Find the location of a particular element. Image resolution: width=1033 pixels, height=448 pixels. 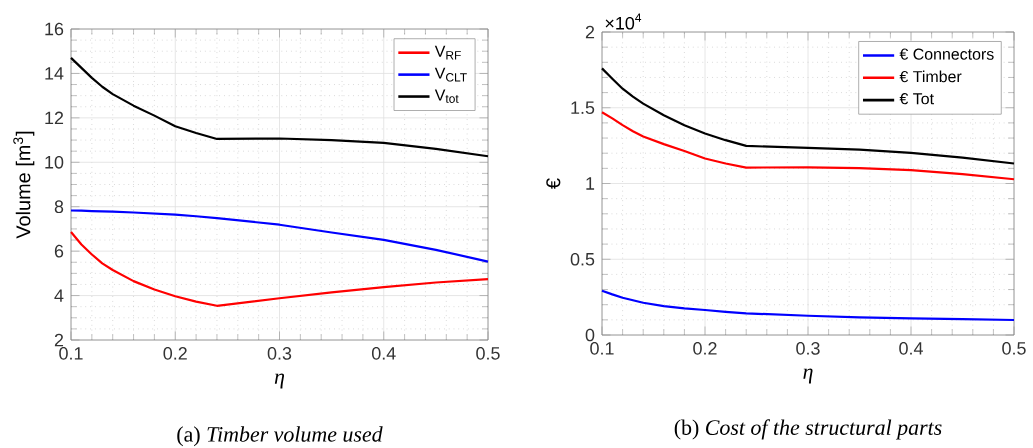

text: (a) Timber volume used is located at coordinates (280, 436).